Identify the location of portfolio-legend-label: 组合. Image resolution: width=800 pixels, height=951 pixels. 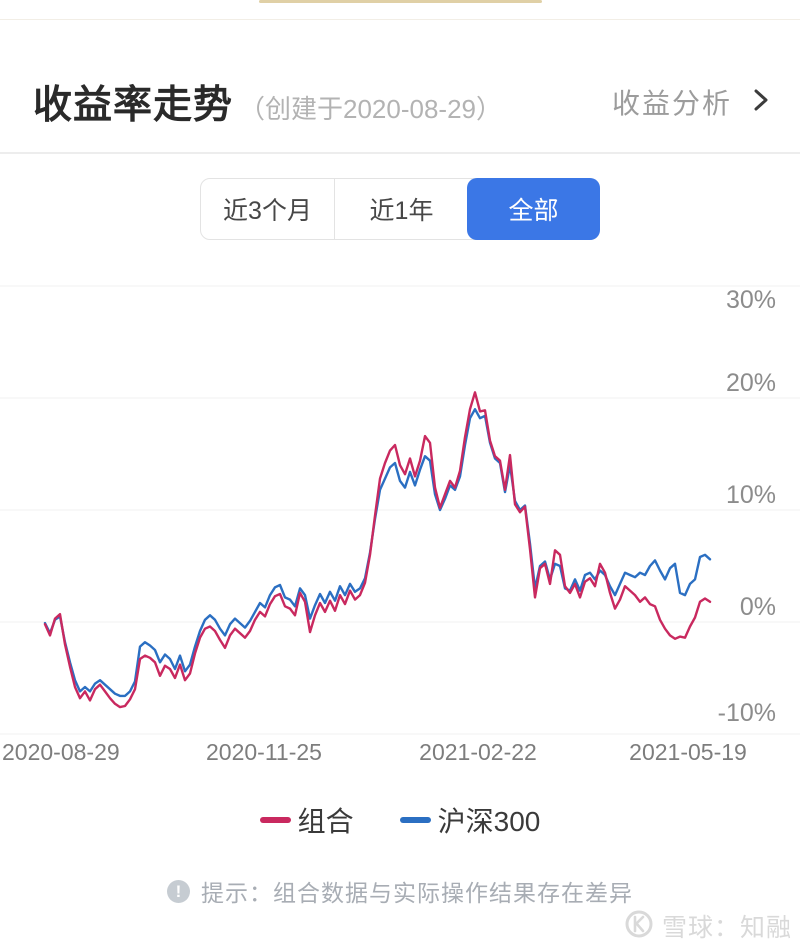
(325, 821).